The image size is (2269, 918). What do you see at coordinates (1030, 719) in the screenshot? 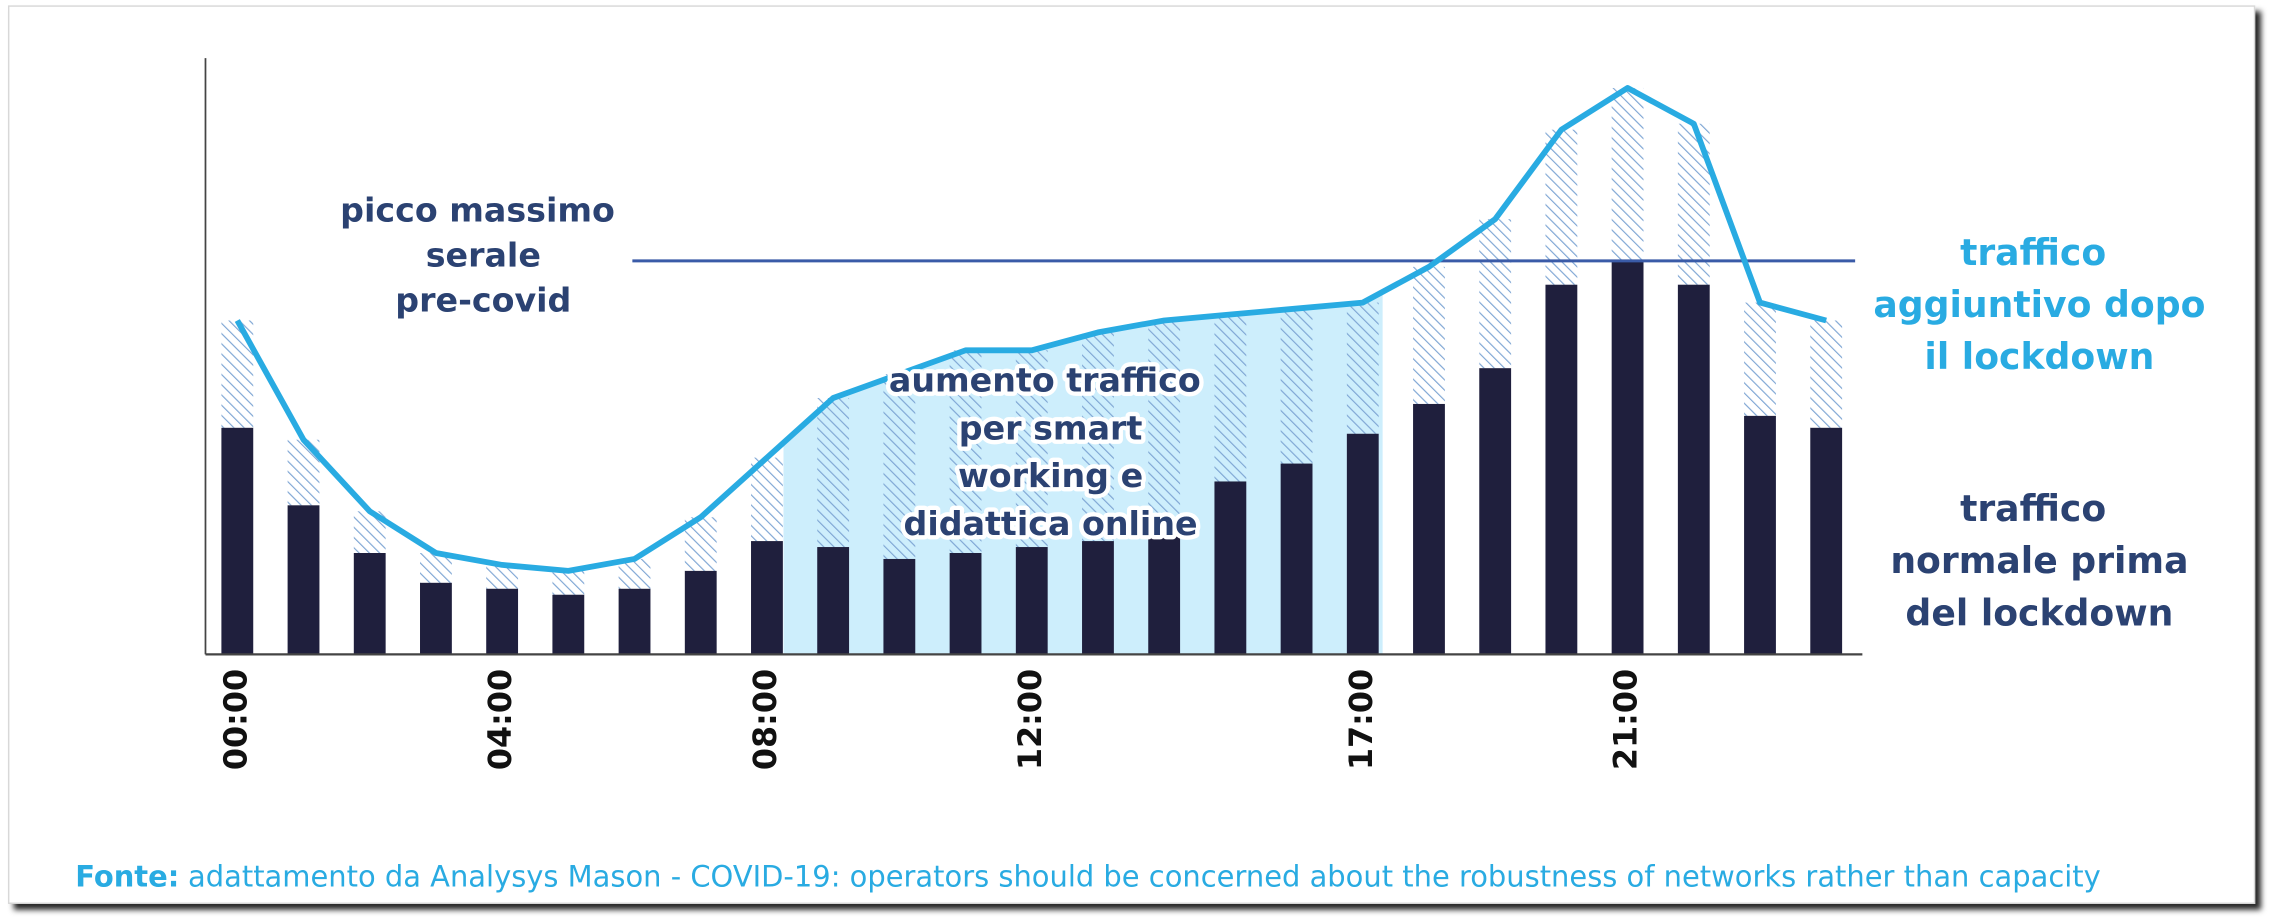
I see `x-tick-label: 12:00` at bounding box center [1030, 719].